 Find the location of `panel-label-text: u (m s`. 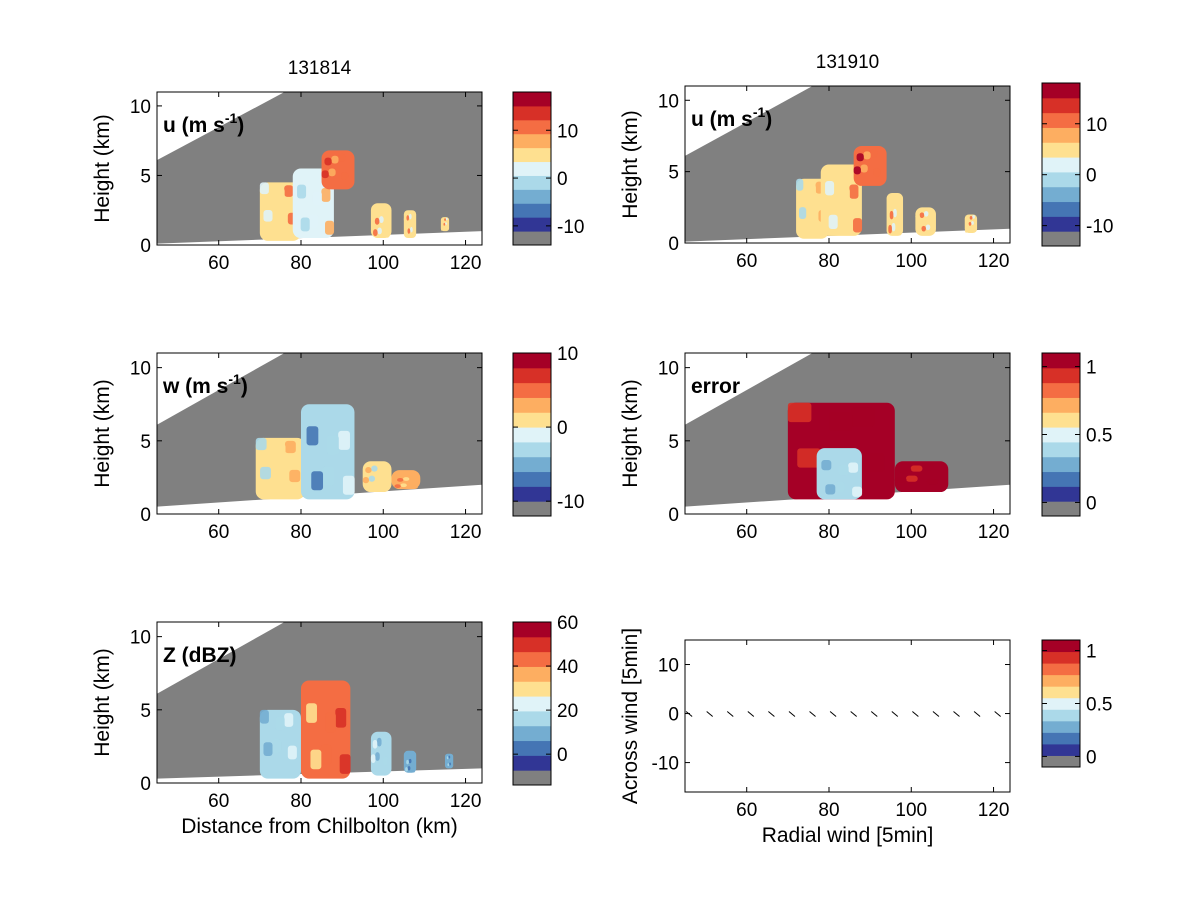

panel-label-text: u (m s is located at coordinates (194, 125).